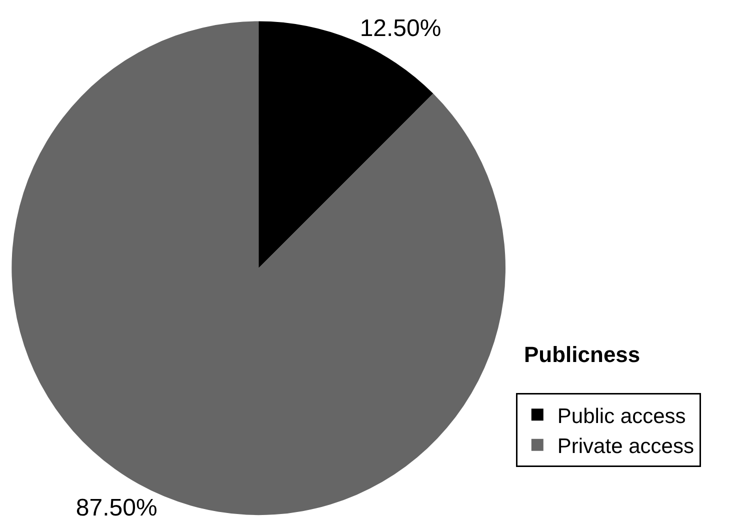 This screenshot has width=756, height=531. Describe the element at coordinates (401, 28) in the screenshot. I see `data-label: 12.50%` at that location.